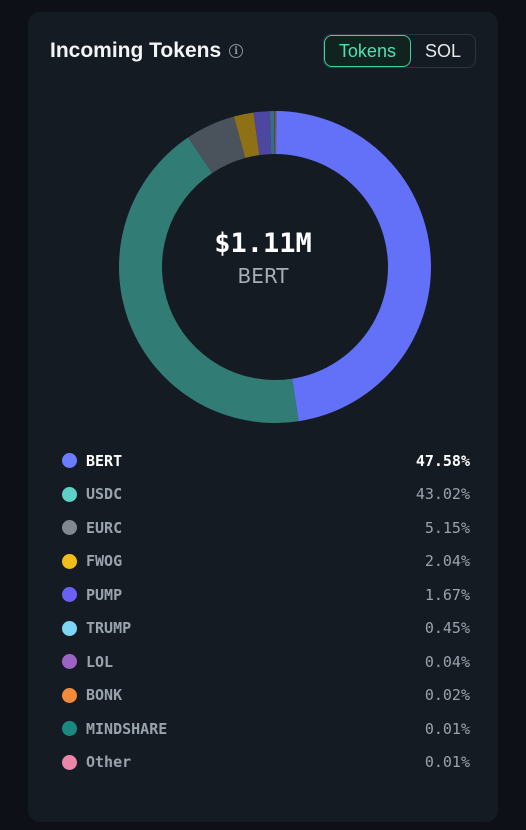  I want to click on legend-item: EURC 5.15%, so click(266, 528).